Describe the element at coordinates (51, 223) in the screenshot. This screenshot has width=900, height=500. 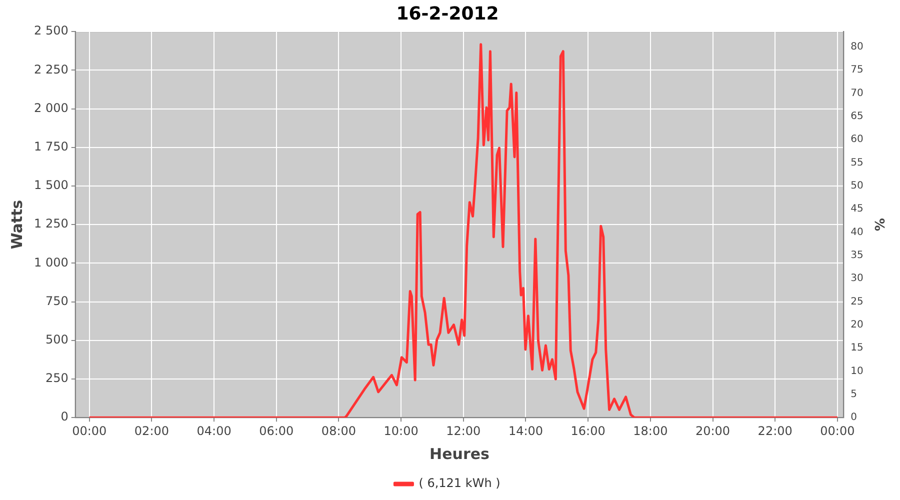
I see `y-tick-label: 1 250` at that location.